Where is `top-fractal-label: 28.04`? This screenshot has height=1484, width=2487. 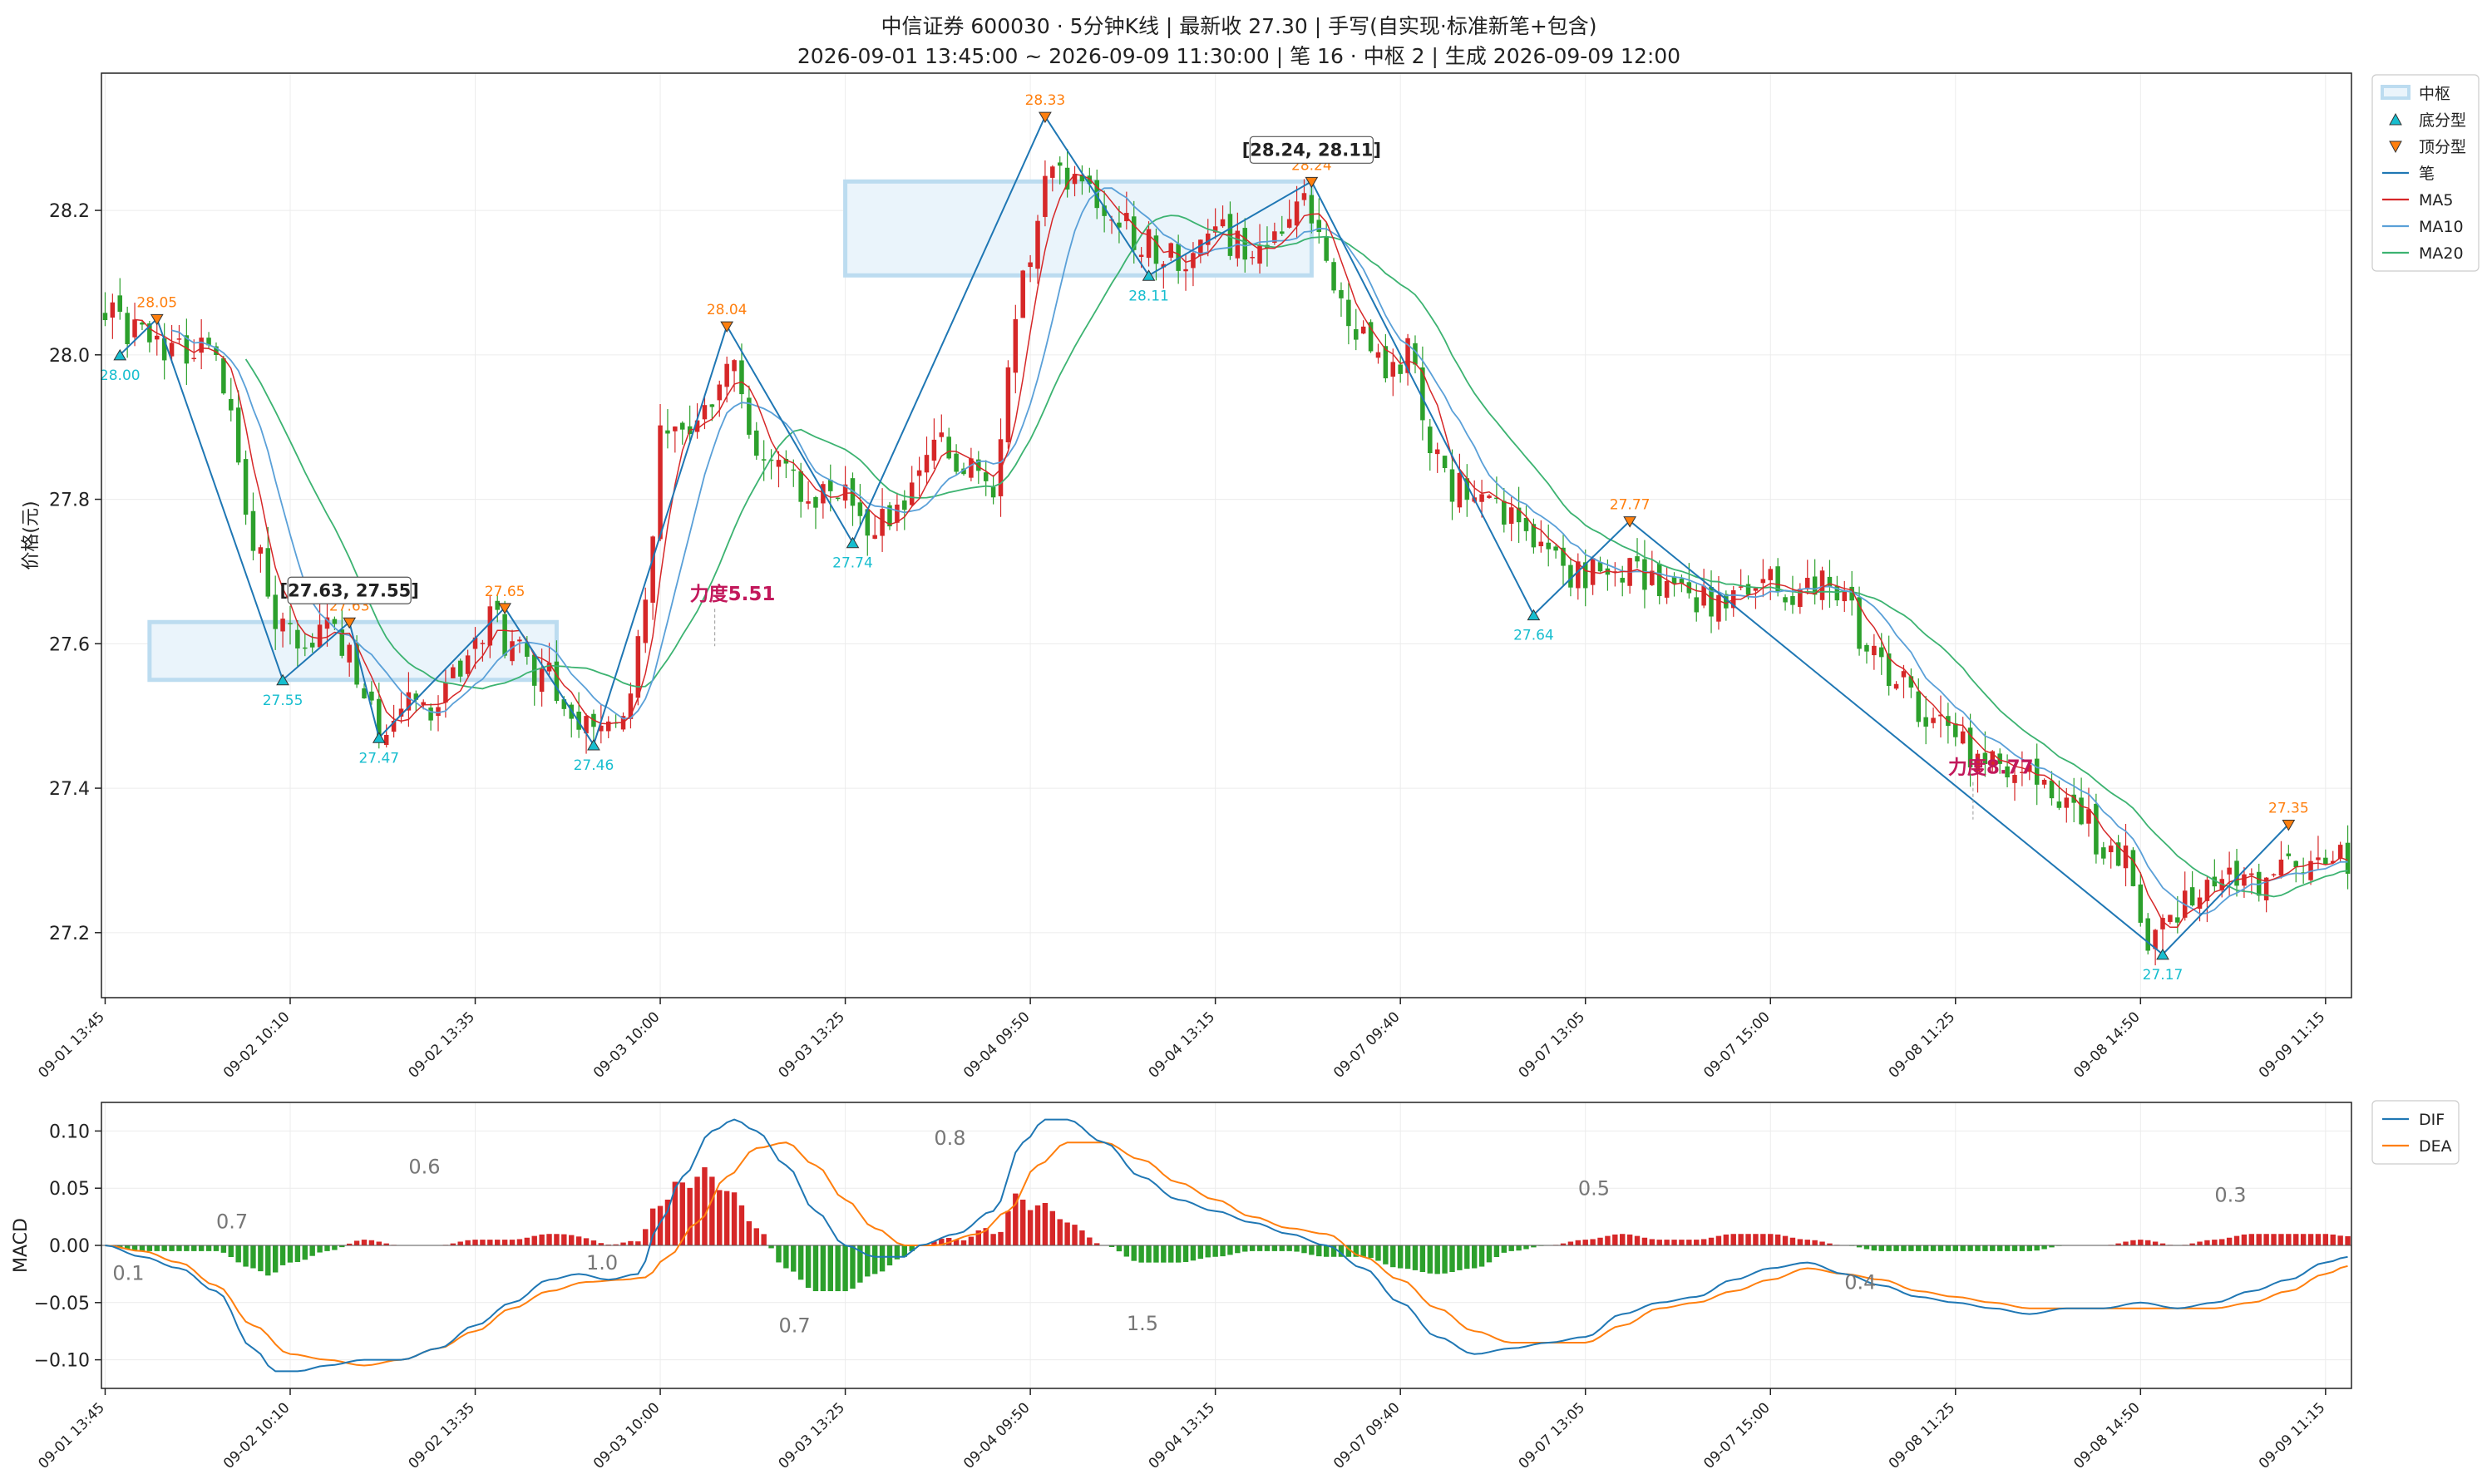
top-fractal-label: 28.04 is located at coordinates (727, 310).